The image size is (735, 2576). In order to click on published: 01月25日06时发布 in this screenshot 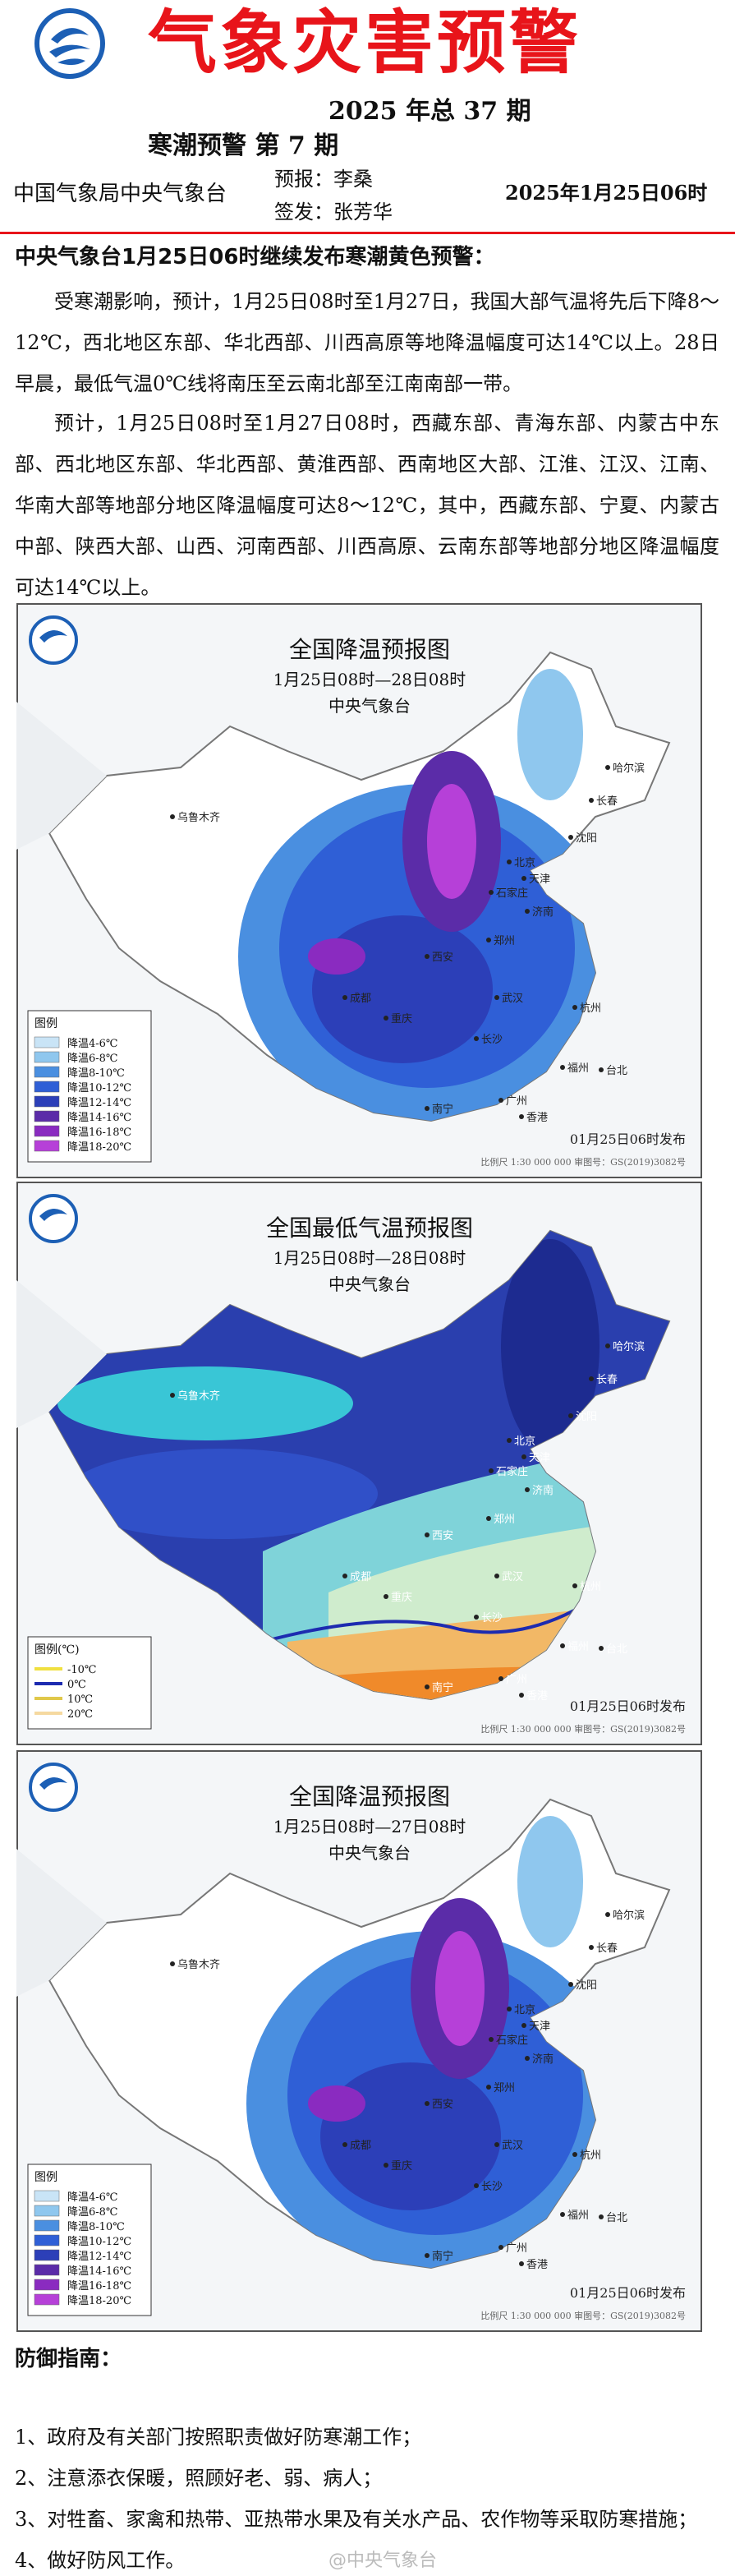, I will do `click(628, 2293)`.